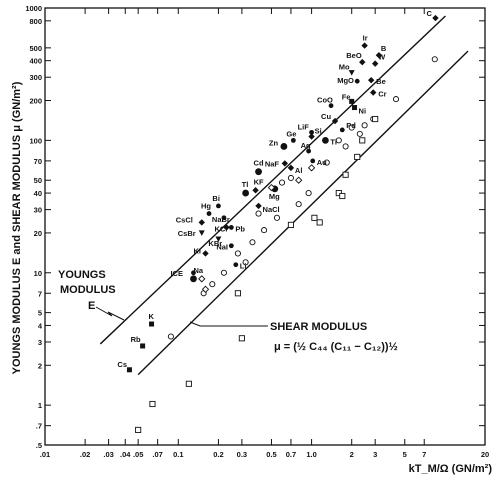  Describe the element at coordinates (365, 38) in the screenshot. I see `point-label-1: Ir` at that location.